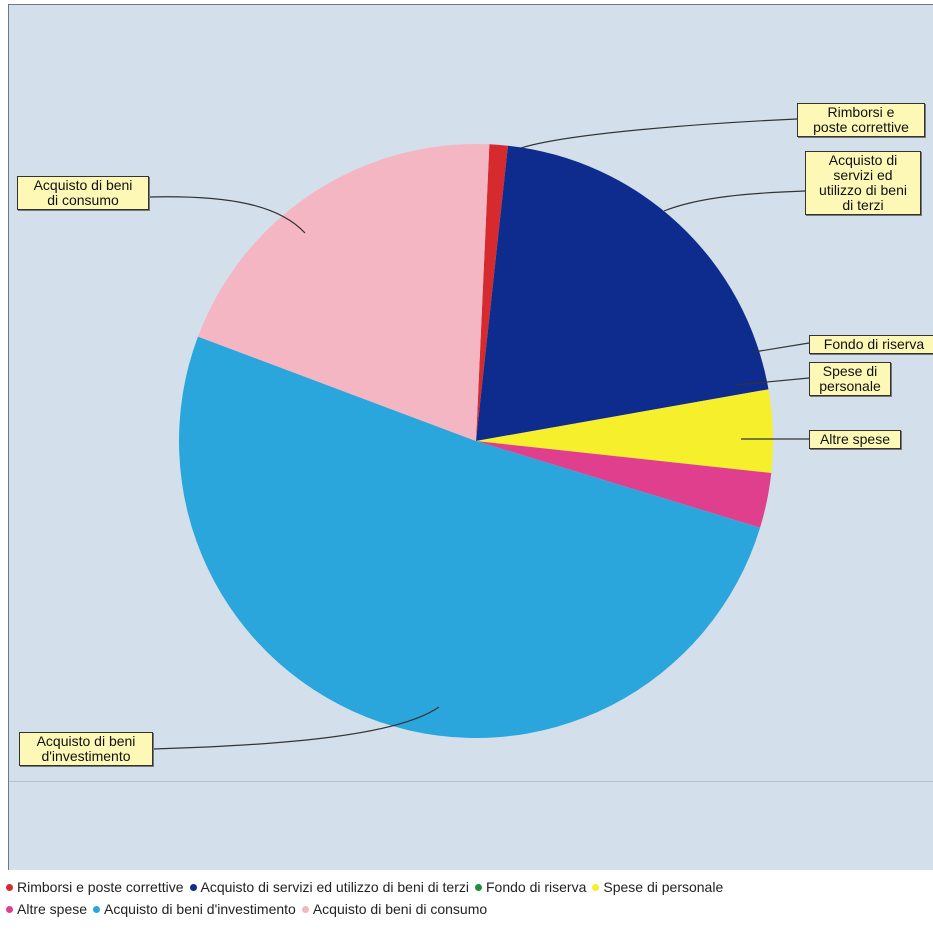 Image resolution: width=933 pixels, height=930 pixels. What do you see at coordinates (100, 887) in the screenshot?
I see `legend-label: Rimborsi e poste correttive` at bounding box center [100, 887].